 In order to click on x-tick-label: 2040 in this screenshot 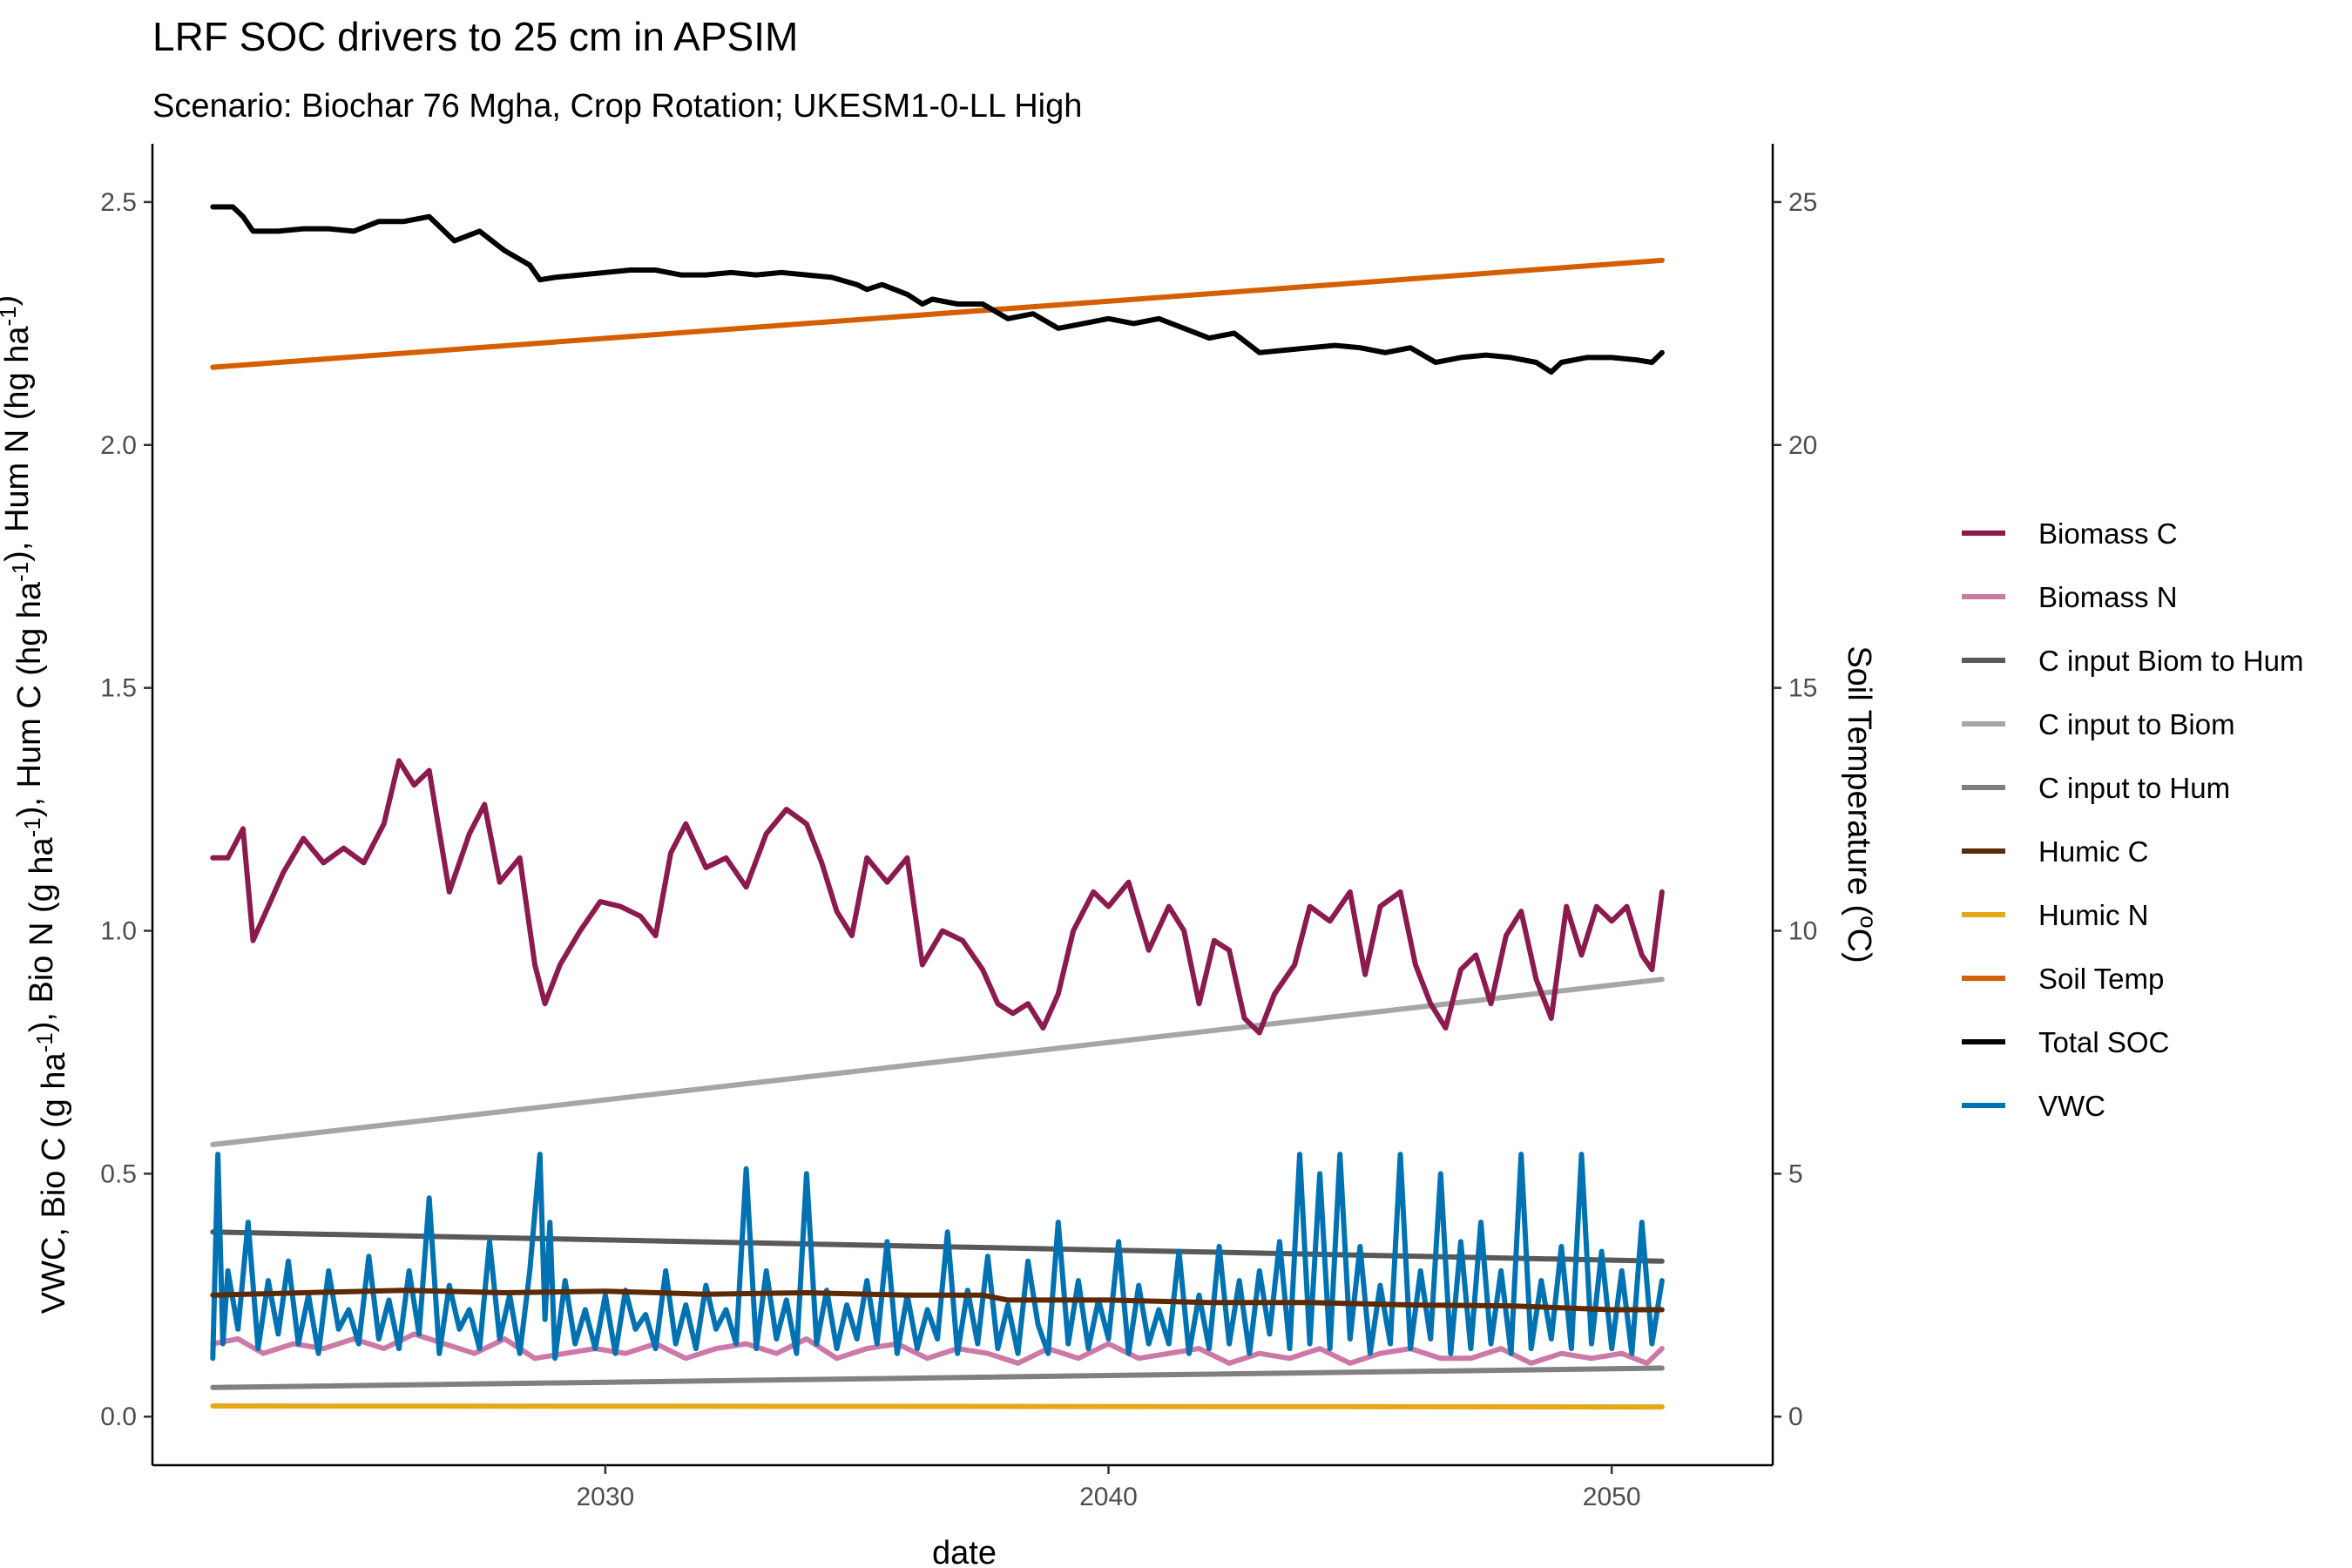, I will do `click(1108, 1497)`.